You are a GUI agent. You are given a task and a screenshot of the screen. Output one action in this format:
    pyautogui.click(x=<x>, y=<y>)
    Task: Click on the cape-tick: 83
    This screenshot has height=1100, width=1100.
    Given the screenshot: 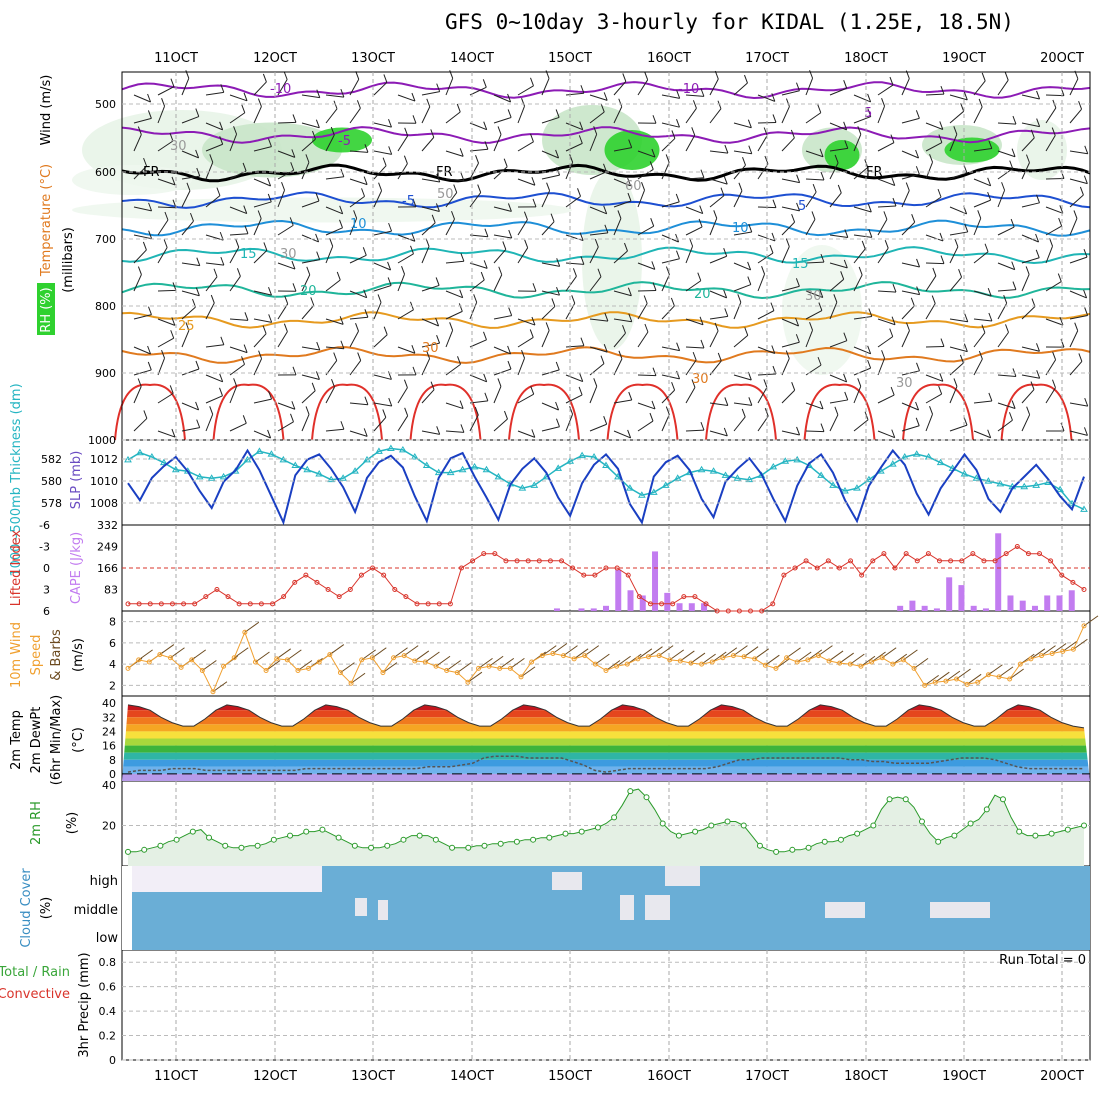 What is the action you would take?
    pyautogui.click(x=111, y=590)
    